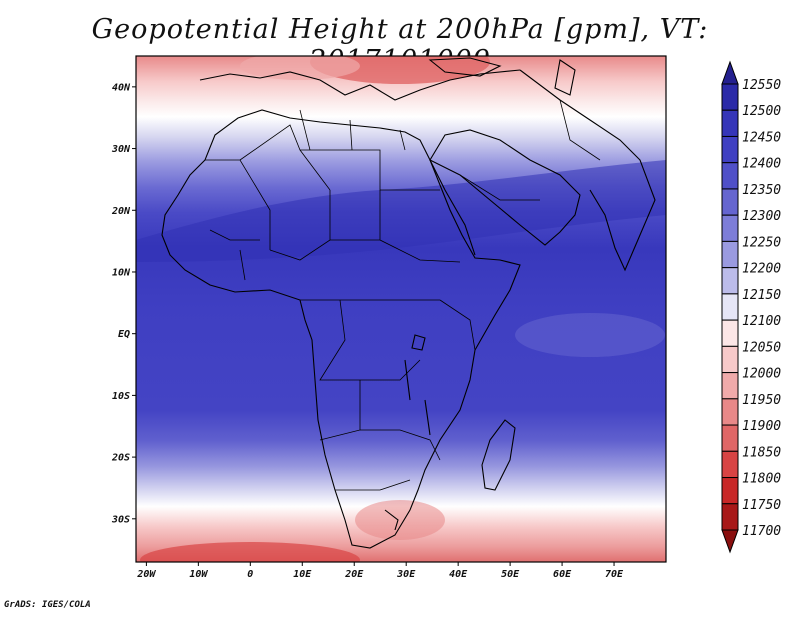  I want to click on colorbar-label: 11950, so click(761, 400).